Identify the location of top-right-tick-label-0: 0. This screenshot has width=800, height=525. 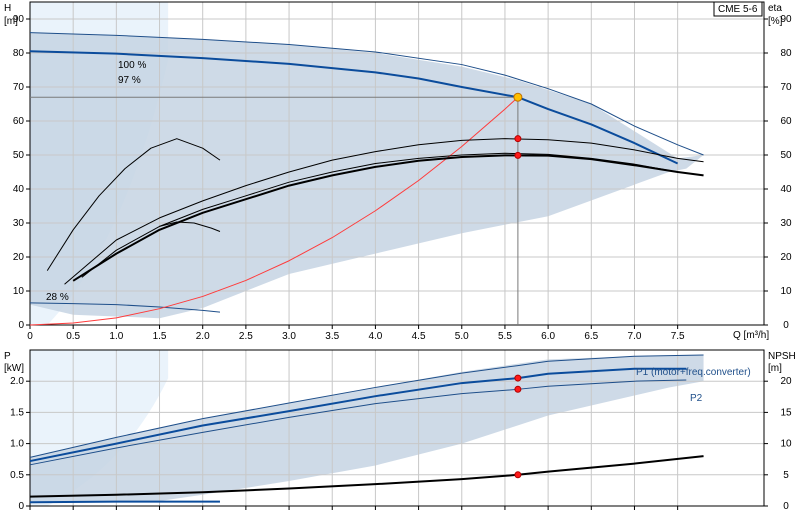
(786, 325).